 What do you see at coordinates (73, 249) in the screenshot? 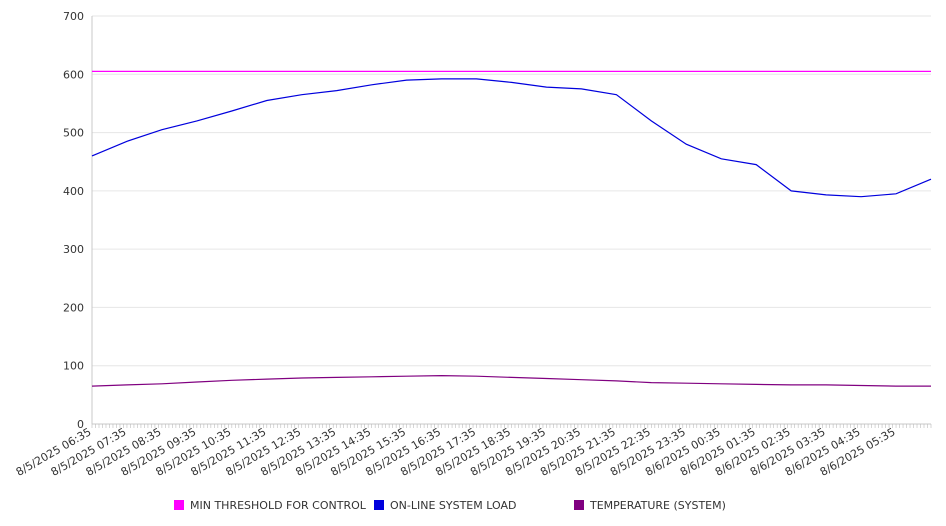
I see `y-tick-label-300: 300` at bounding box center [73, 249].